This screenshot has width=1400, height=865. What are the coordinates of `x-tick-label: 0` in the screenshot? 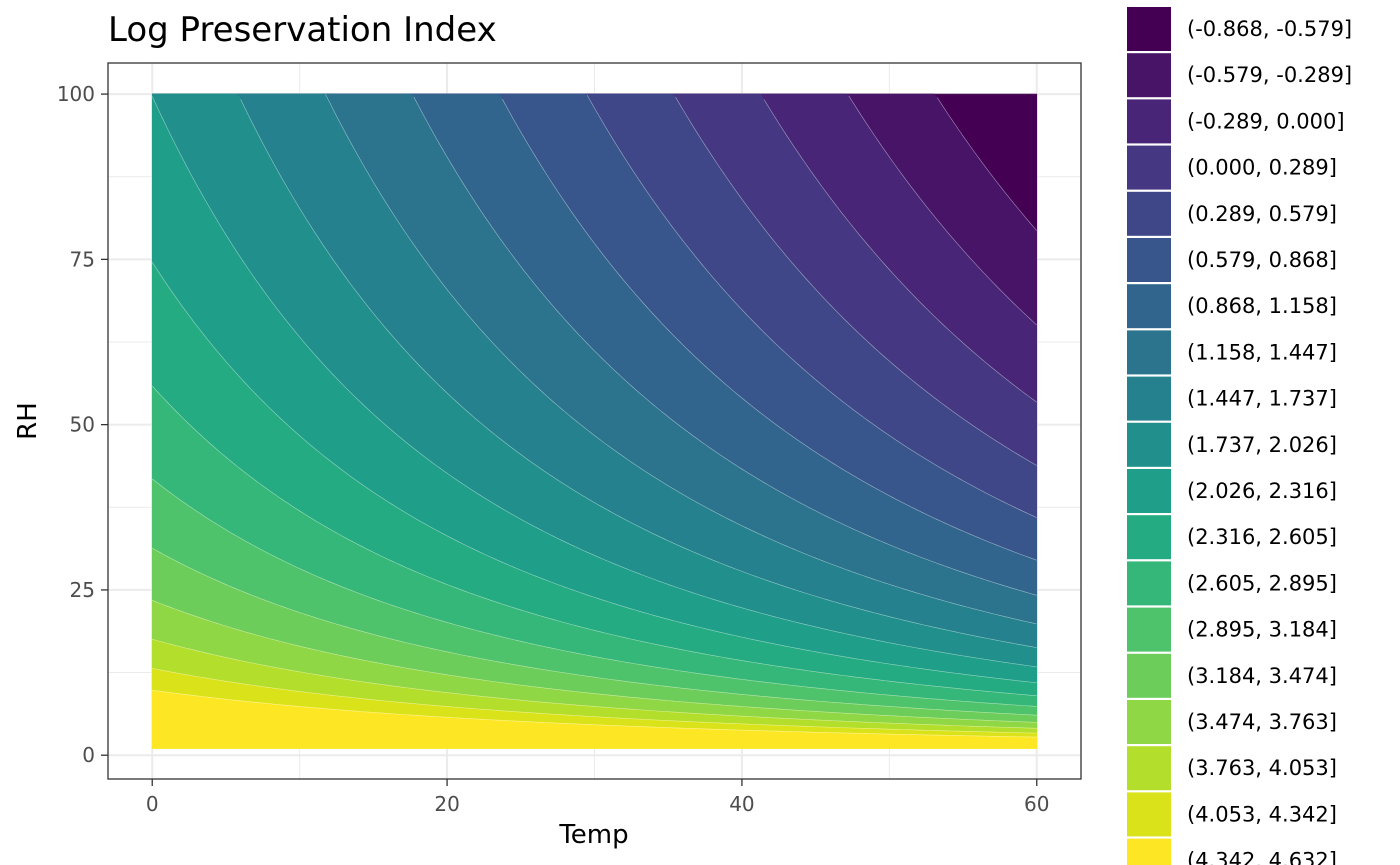 It's located at (152, 804).